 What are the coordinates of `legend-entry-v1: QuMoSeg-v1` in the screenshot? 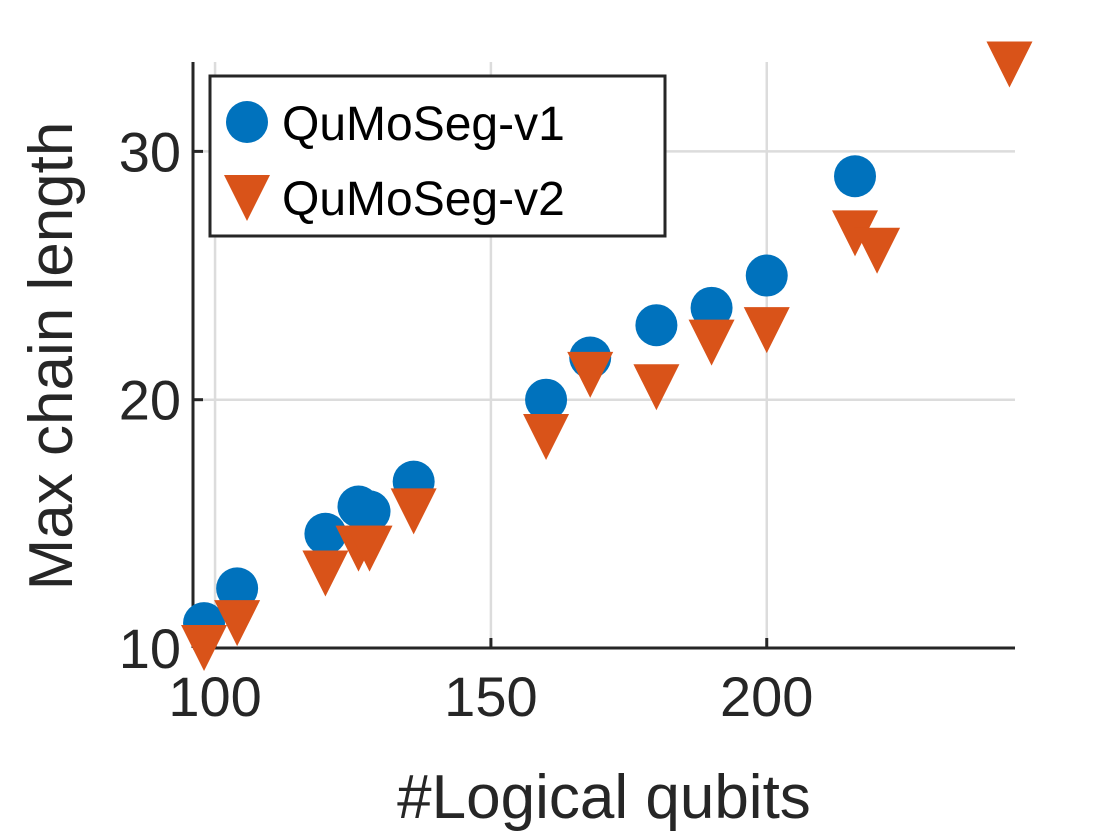 It's located at (395, 124).